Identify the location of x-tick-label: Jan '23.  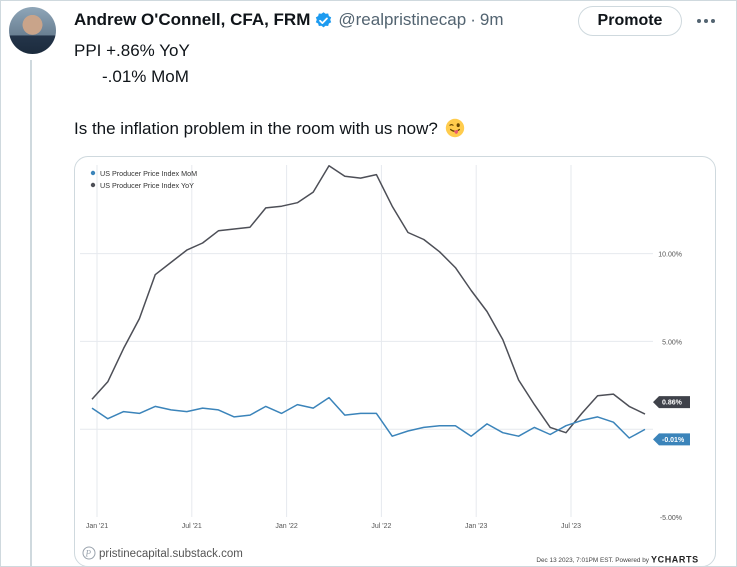
(476, 526).